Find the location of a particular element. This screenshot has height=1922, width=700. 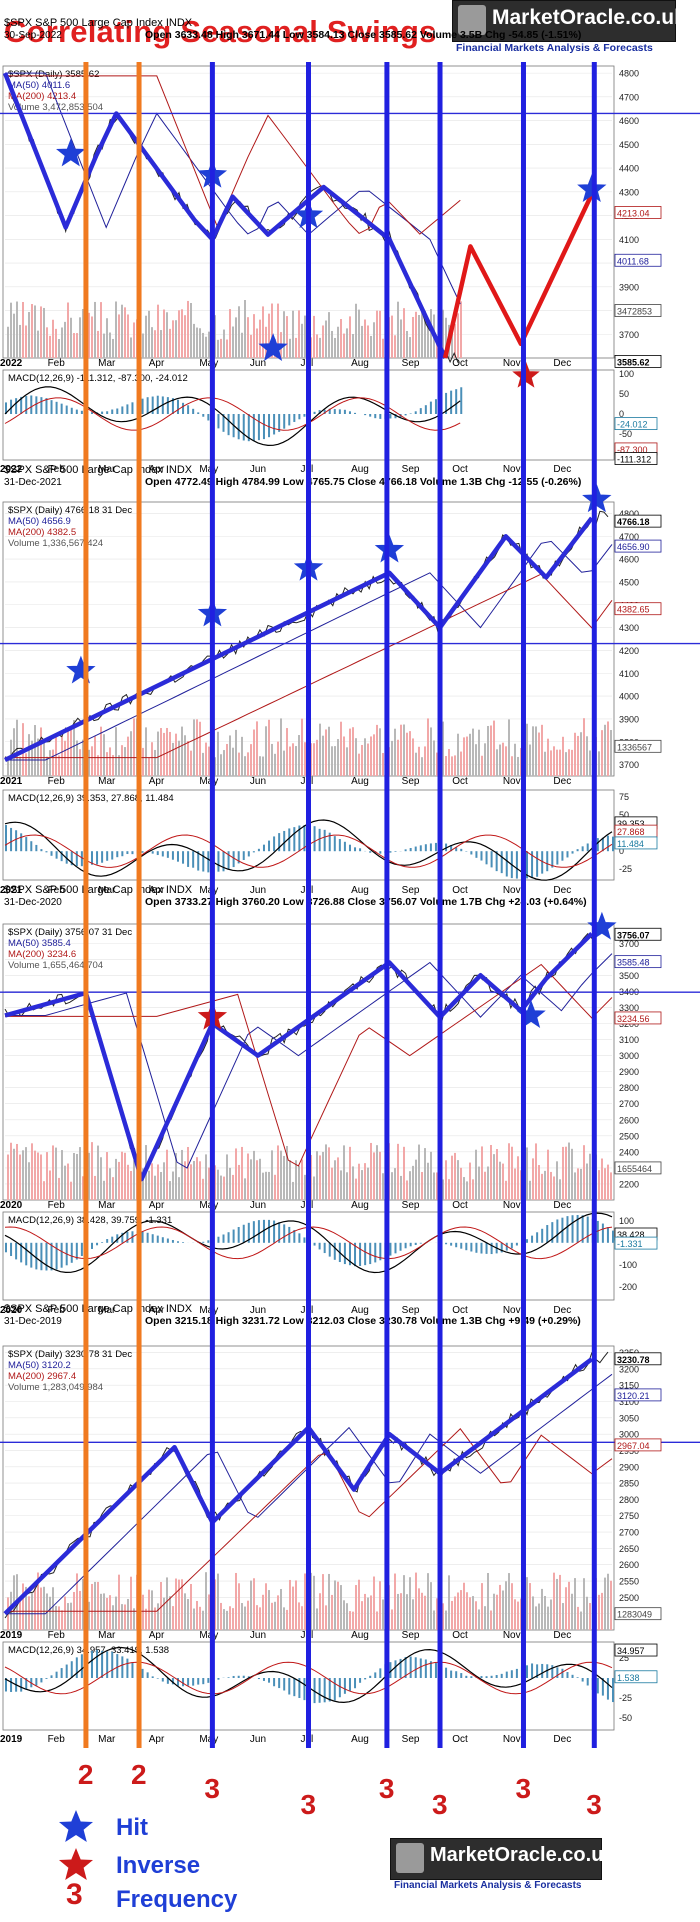

value-badge-label: 3585.62 is located at coordinates (633, 362).